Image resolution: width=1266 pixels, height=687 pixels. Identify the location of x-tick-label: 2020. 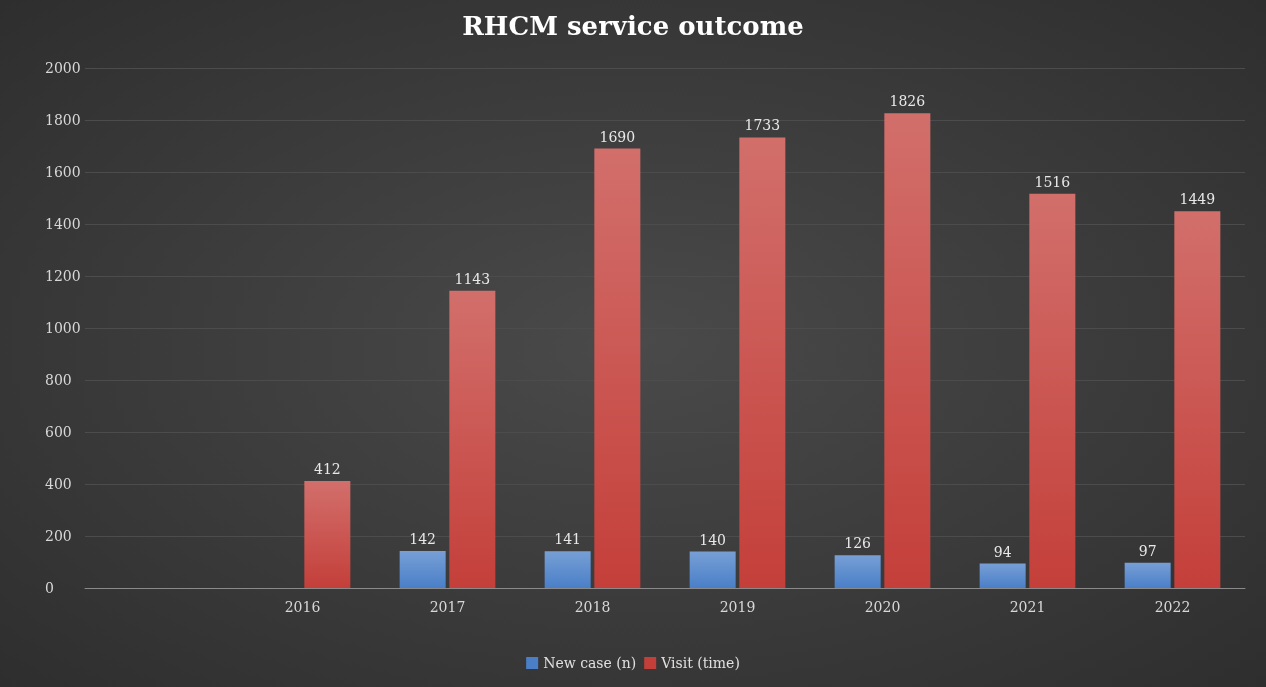
(882, 607).